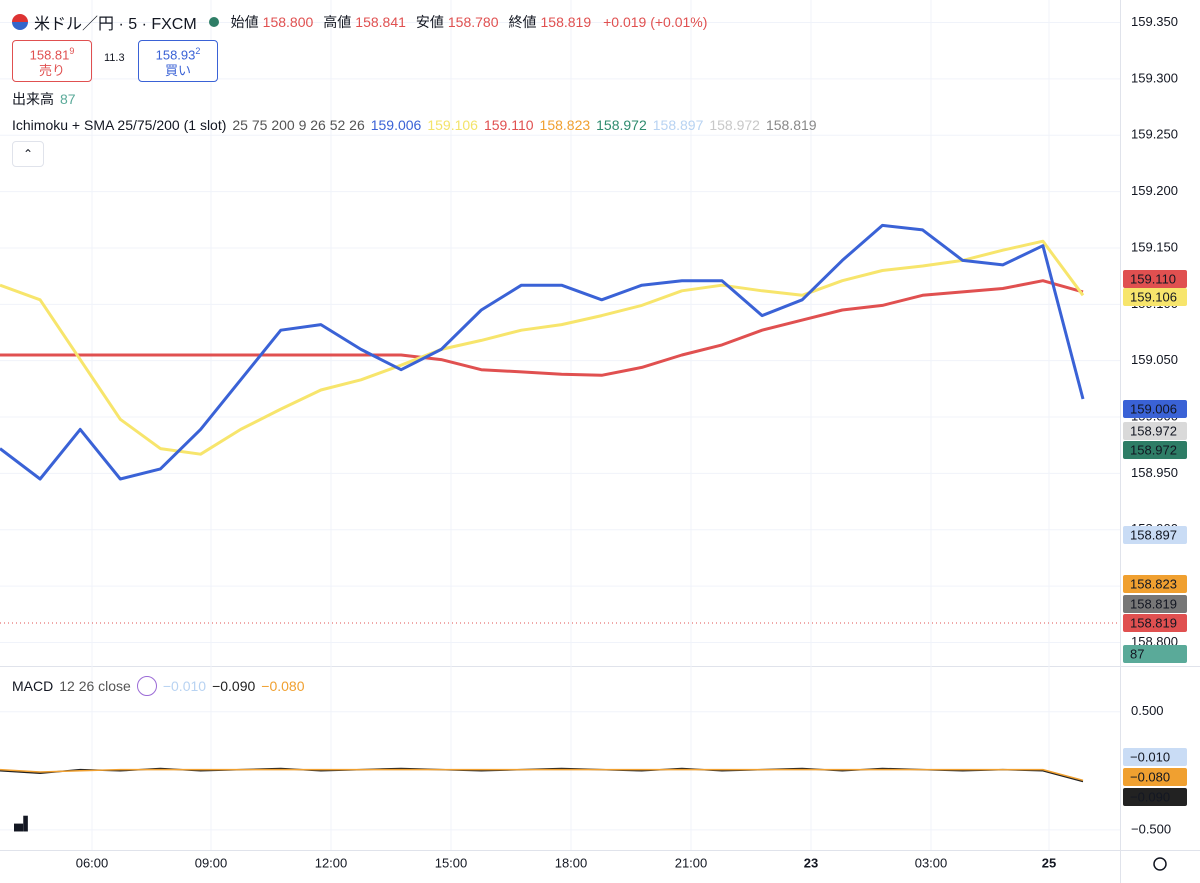 Image resolution: width=1200 pixels, height=883 pixels. Describe the element at coordinates (20, 22) in the screenshot. I see `flag-icon` at that location.